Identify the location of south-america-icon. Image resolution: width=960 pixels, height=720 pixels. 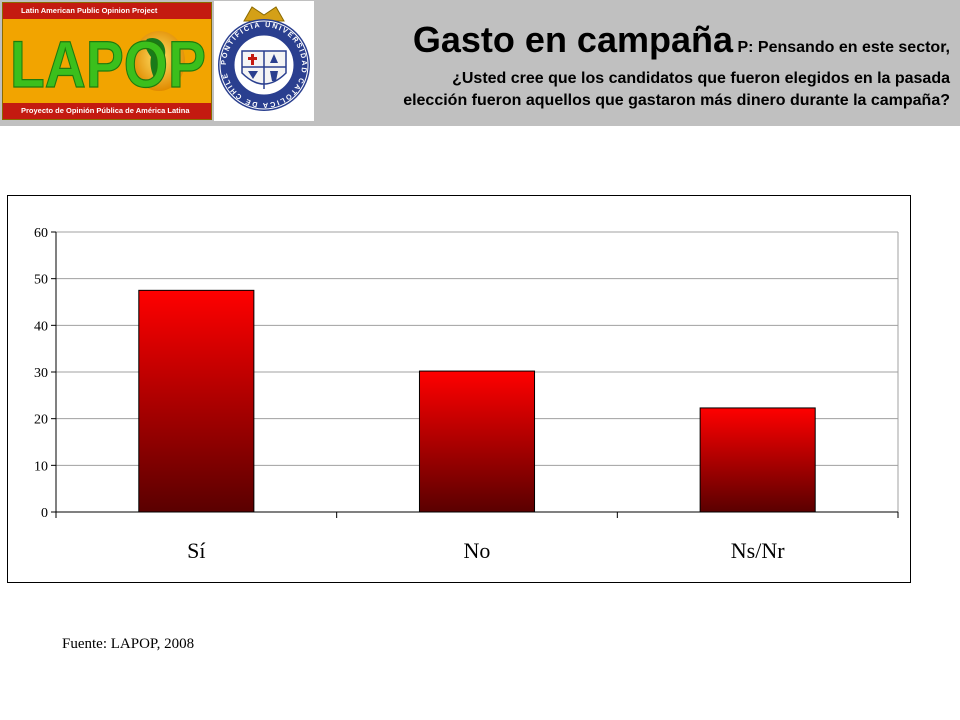
(155, 60).